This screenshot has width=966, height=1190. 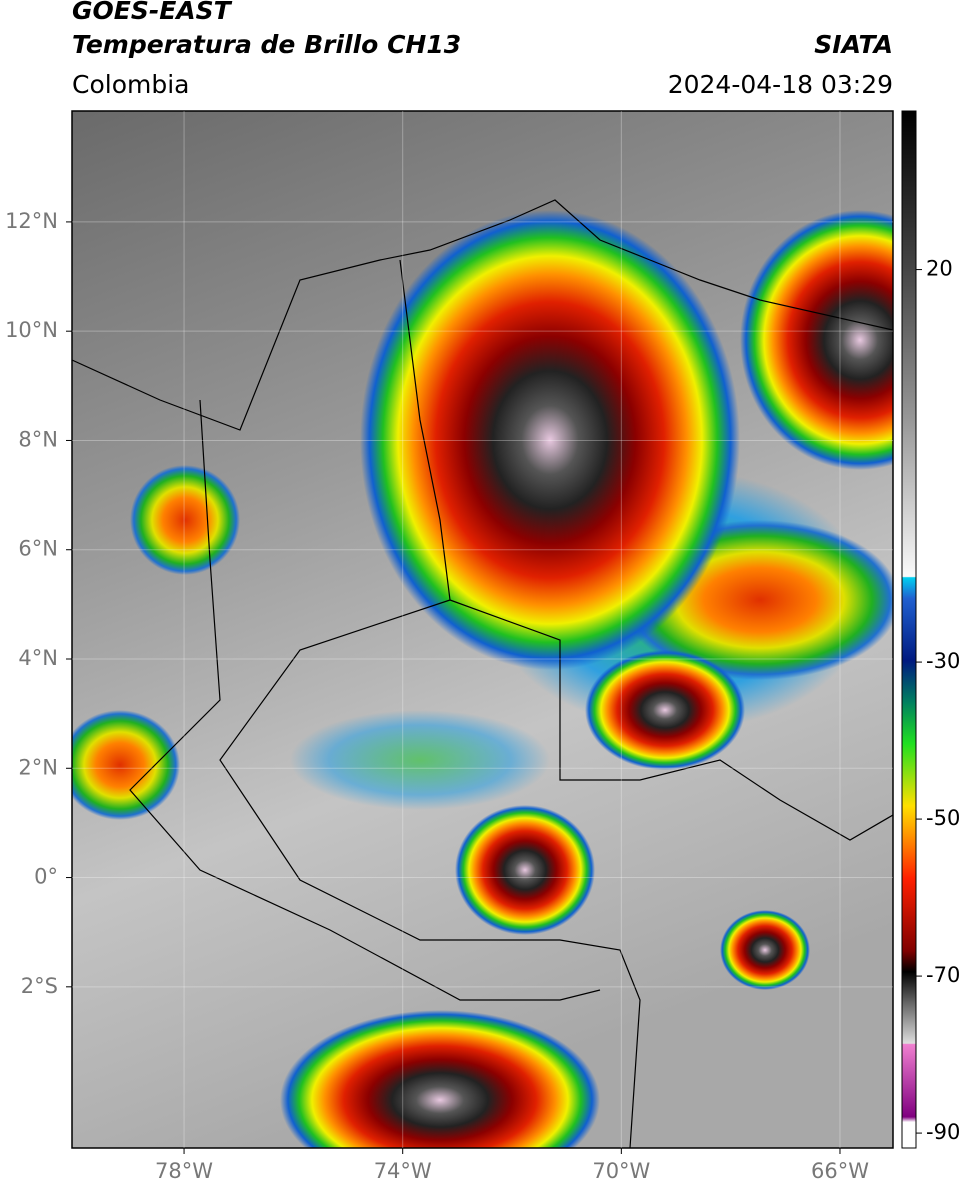 What do you see at coordinates (420, 760) in the screenshot?
I see `cloud` at bounding box center [420, 760].